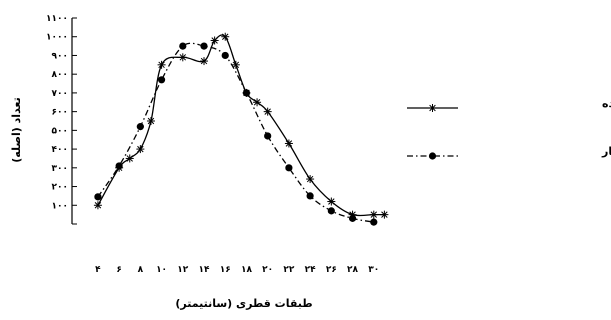 This screenshot has width=611, height=320. Describe the element at coordinates (16, 130) in the screenshot. I see `y-axis-title: تعداد (اصله)` at that location.